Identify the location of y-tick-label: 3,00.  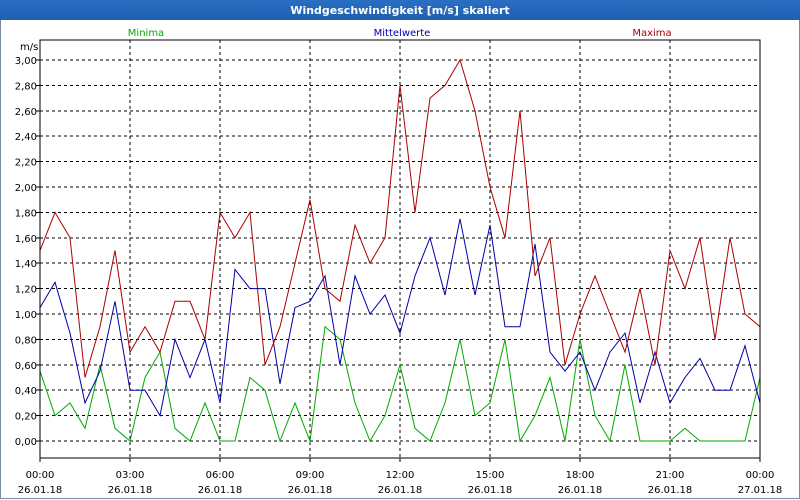
(26, 61).